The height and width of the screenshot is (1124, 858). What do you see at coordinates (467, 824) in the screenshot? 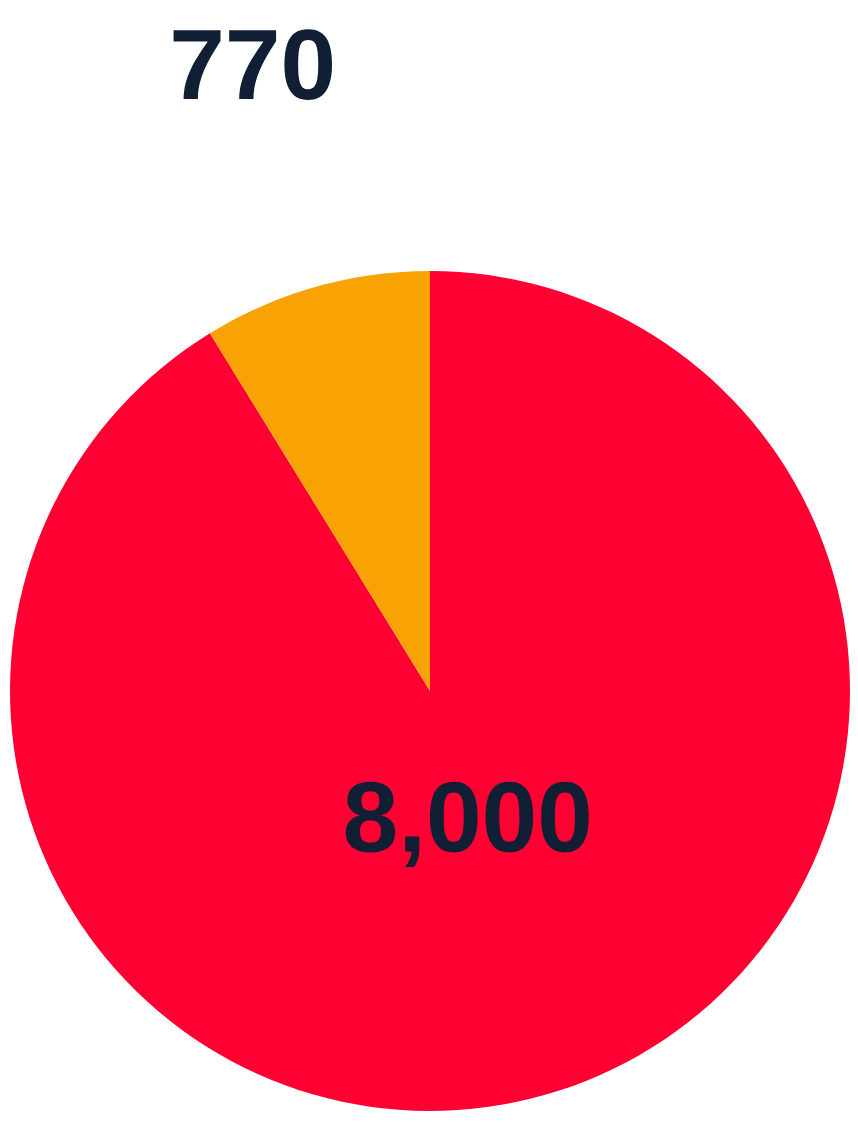
I see `data-label: 8,000` at bounding box center [467, 824].